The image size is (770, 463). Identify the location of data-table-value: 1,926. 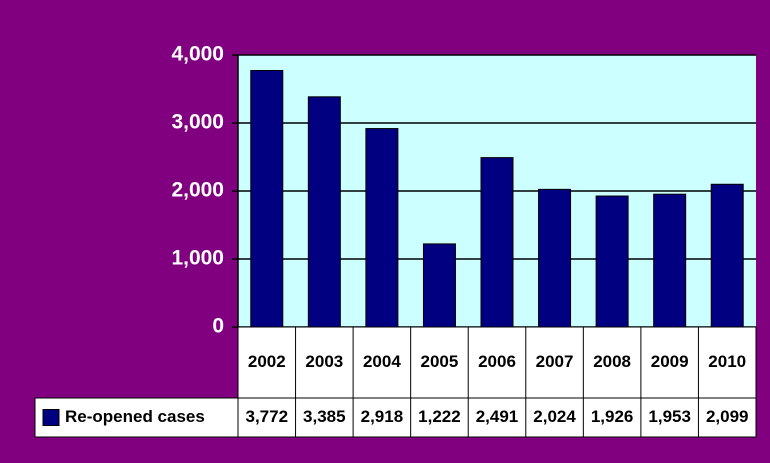
(612, 416).